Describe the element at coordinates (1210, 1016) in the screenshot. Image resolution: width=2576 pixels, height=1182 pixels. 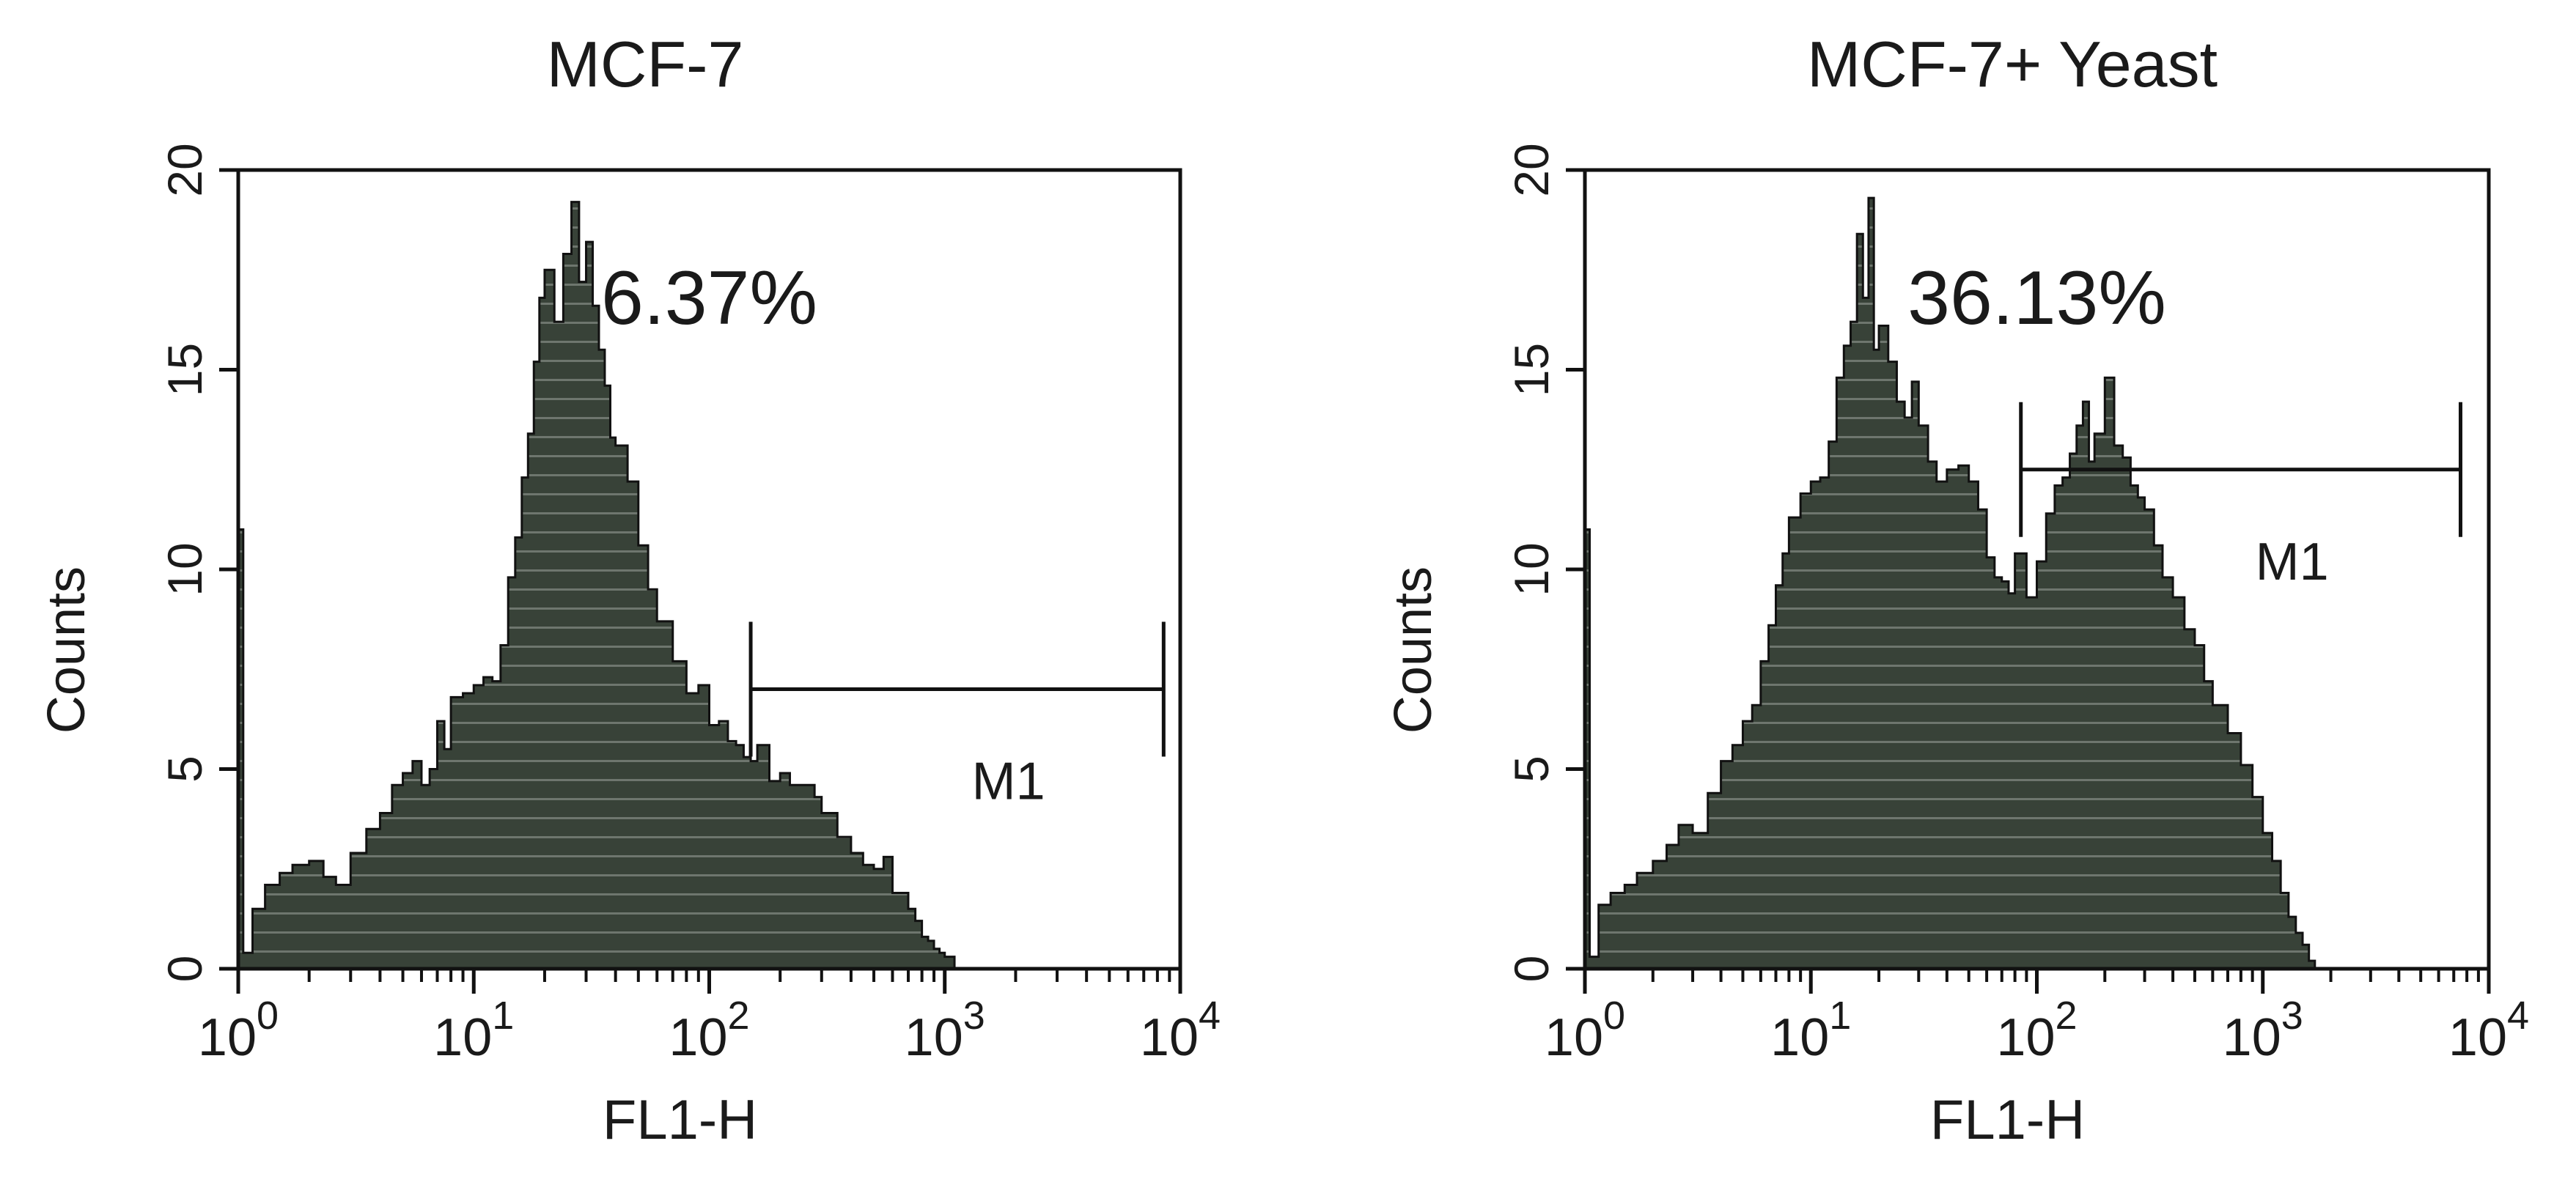
I see `chart-1-x-tick-exponent: 4` at that location.